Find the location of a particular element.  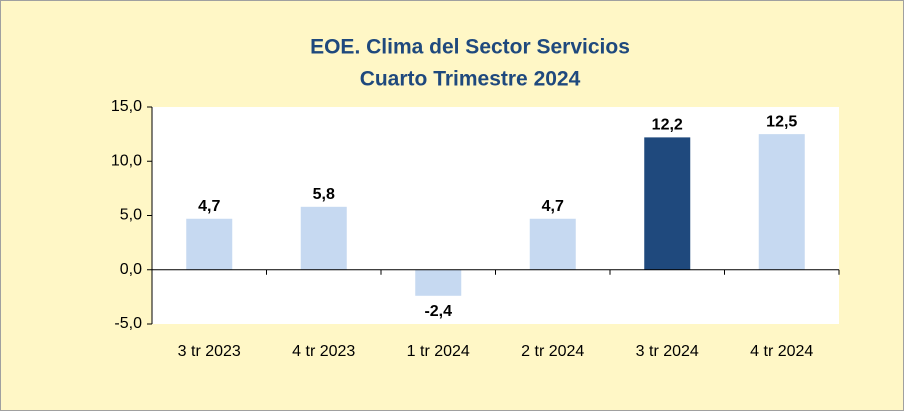

value-label: 12,5 is located at coordinates (781, 121).